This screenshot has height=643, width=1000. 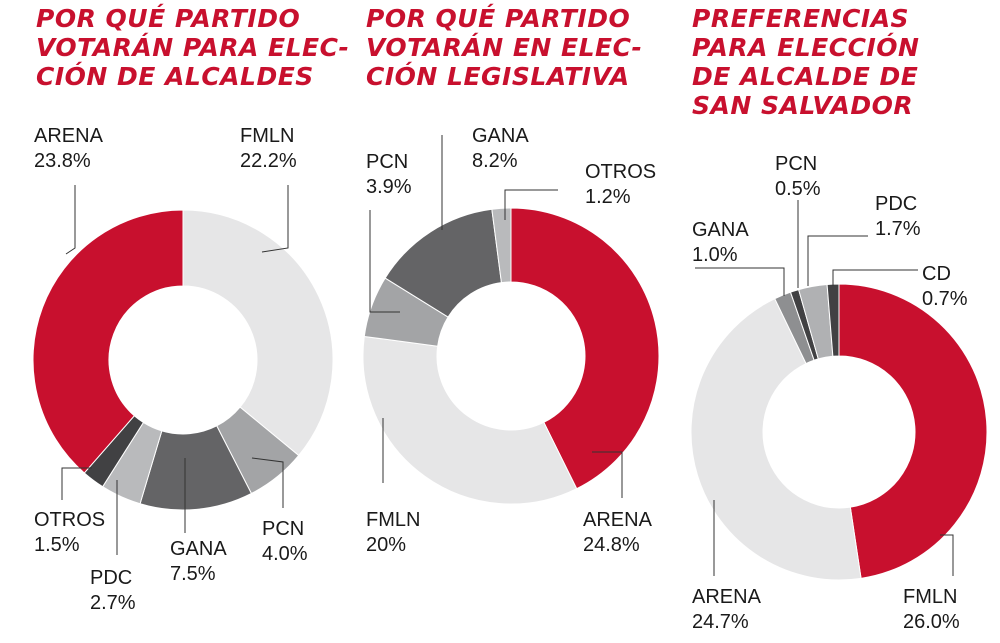 I want to click on label-gana-3: GANA 1.0%, so click(x=720, y=242).